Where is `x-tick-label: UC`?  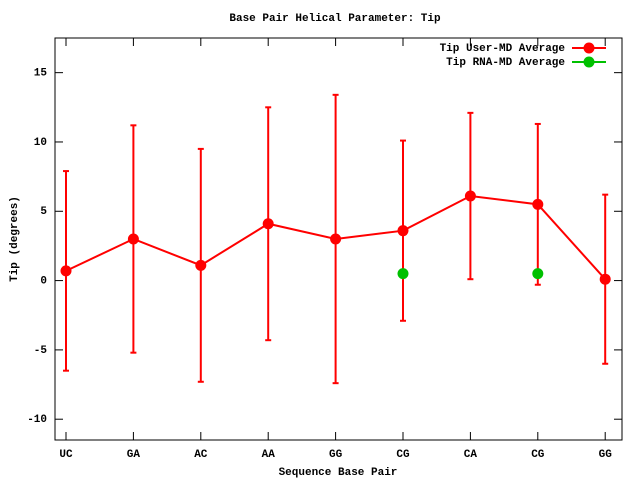
x-tick-label: UC is located at coordinates (66, 455).